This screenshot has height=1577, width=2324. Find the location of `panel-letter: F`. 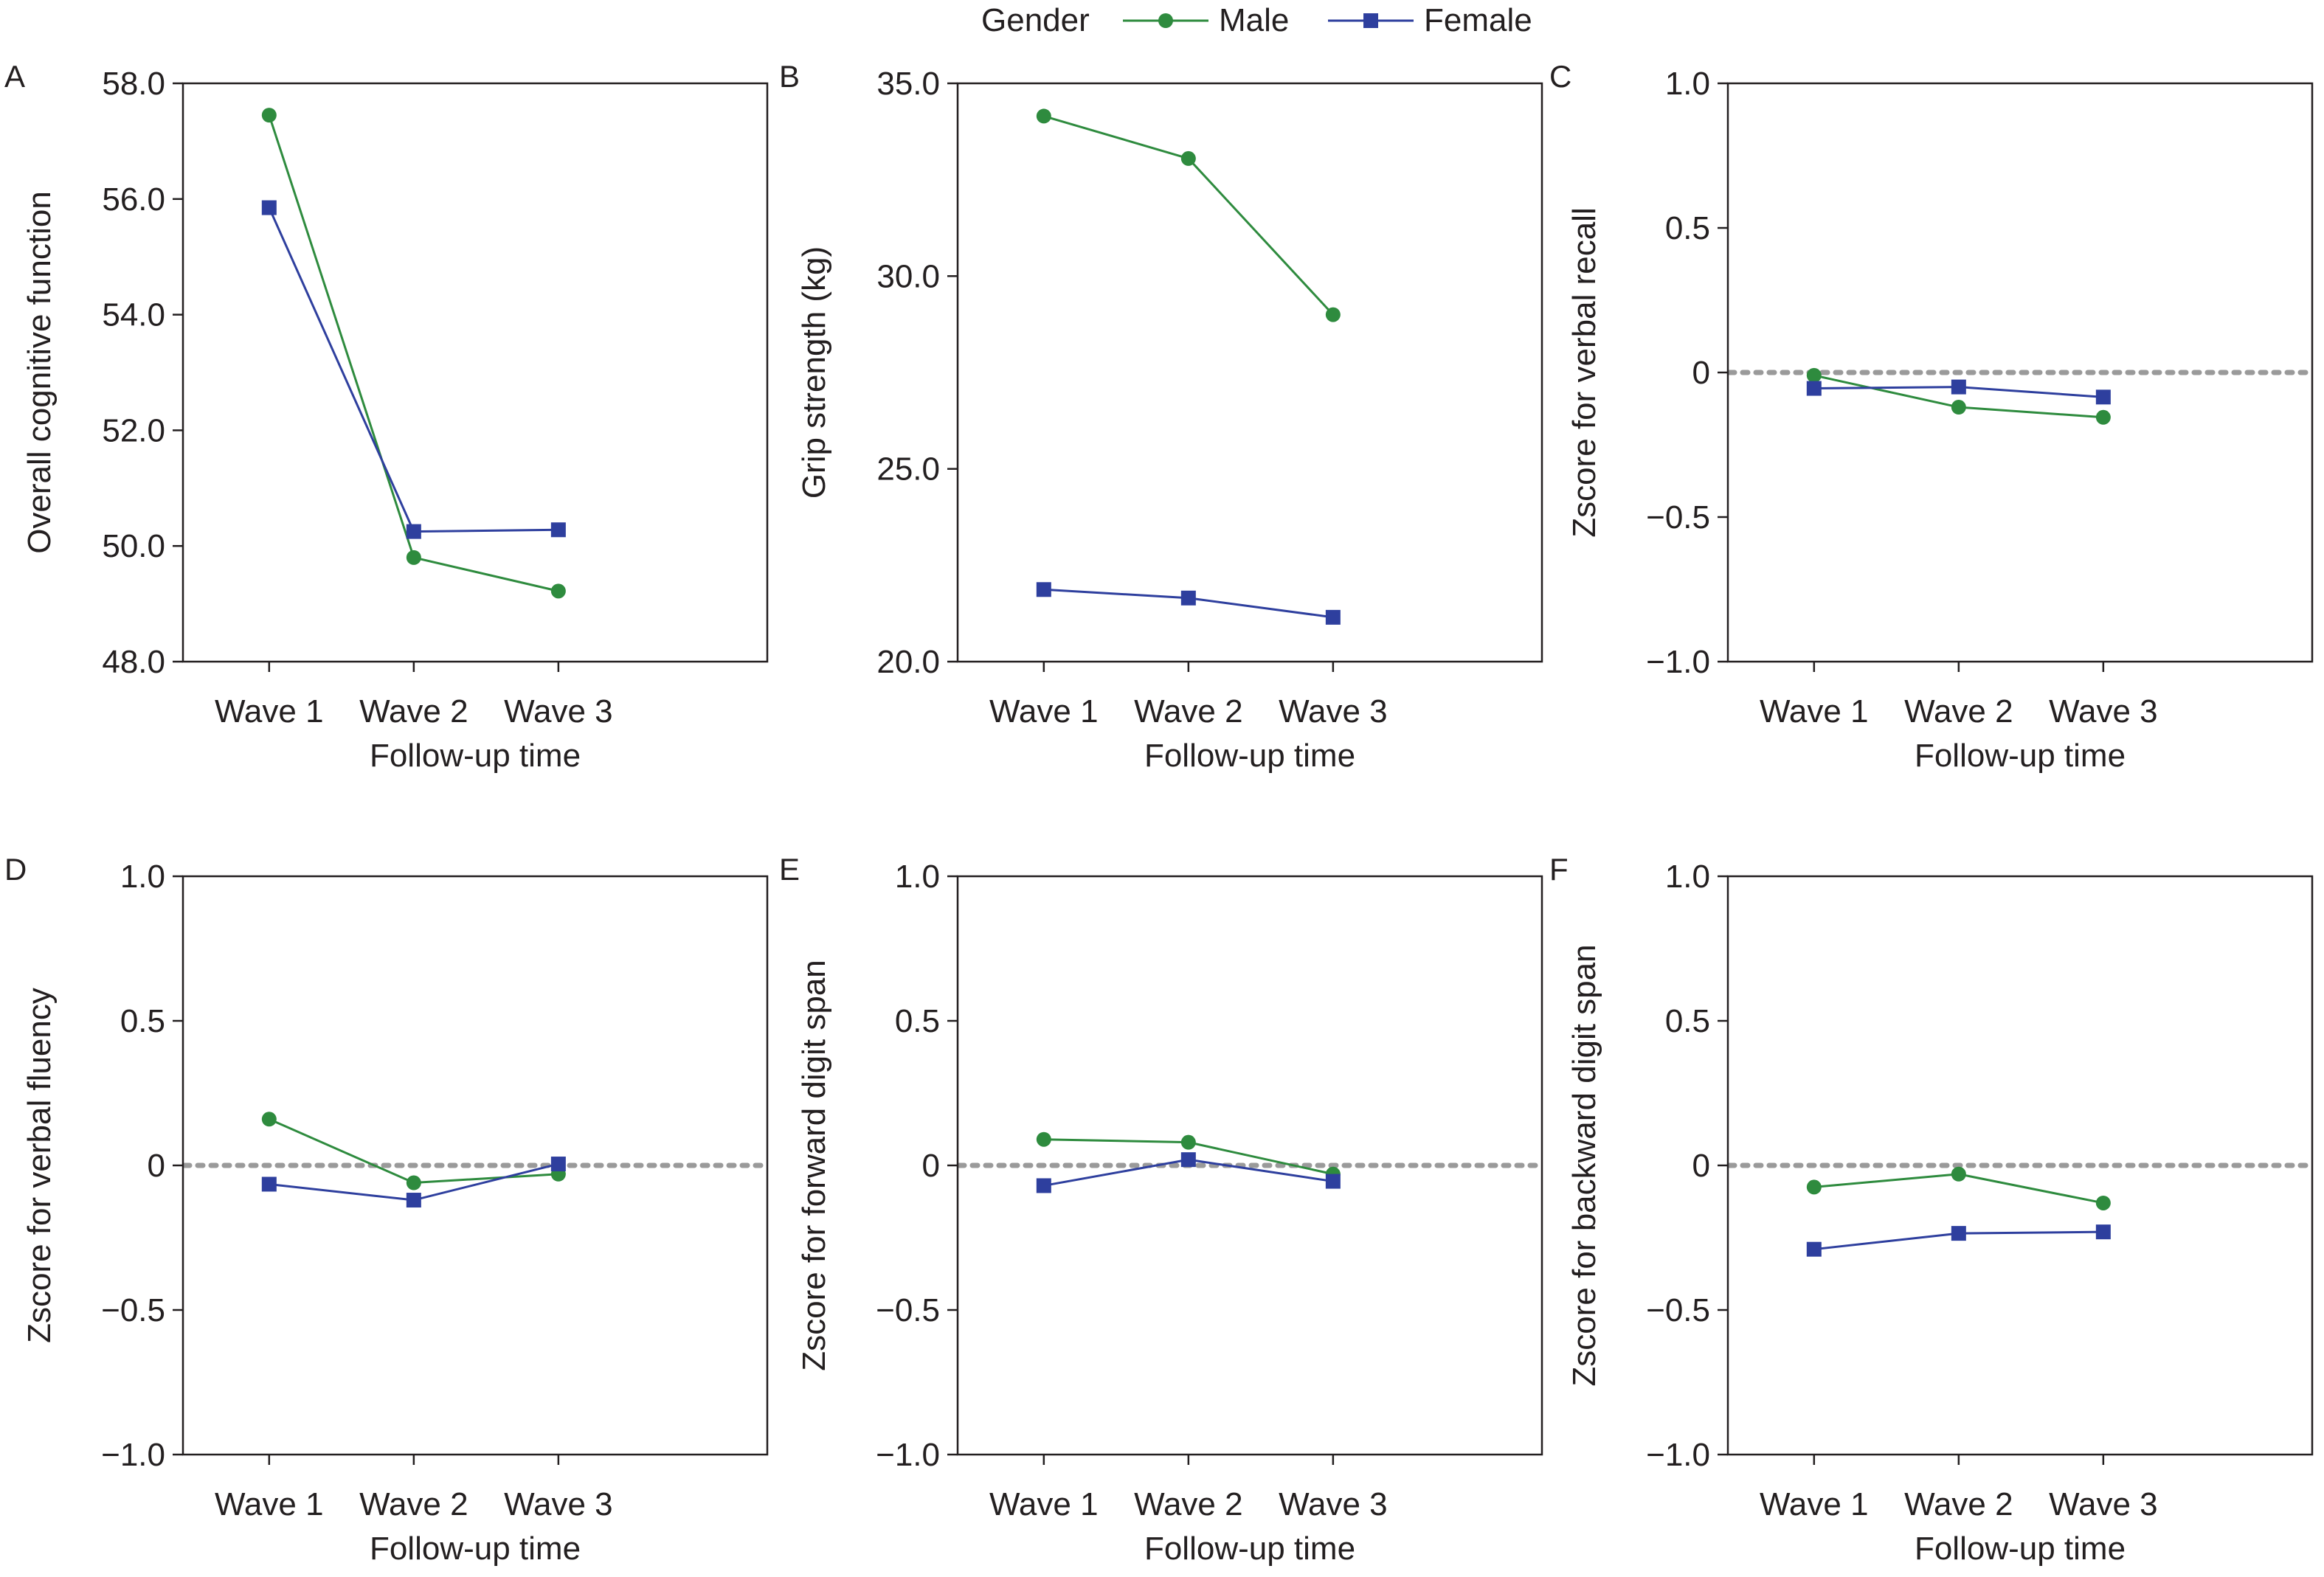

panel-letter: F is located at coordinates (1559, 869).